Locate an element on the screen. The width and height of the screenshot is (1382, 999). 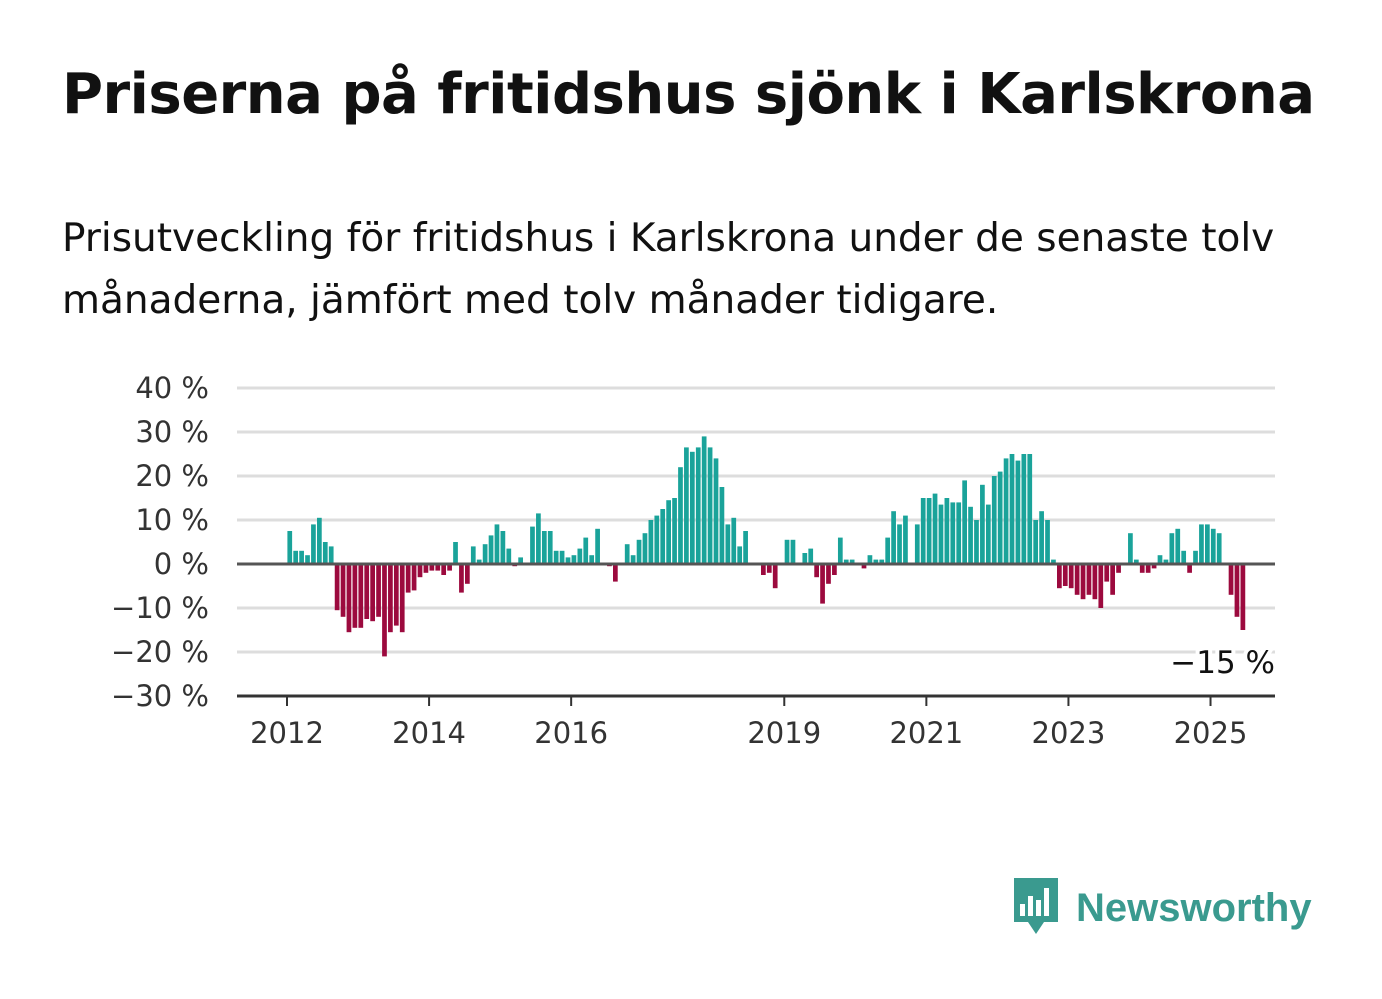
brand: Newsworthy is located at coordinates (1161, 908).